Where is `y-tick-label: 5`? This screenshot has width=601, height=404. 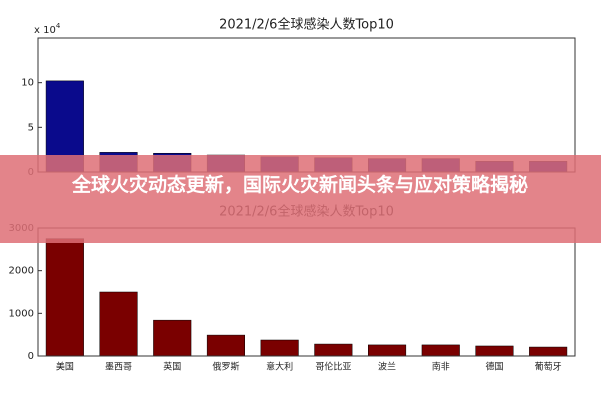
y-tick-label: 5 is located at coordinates (31, 127).